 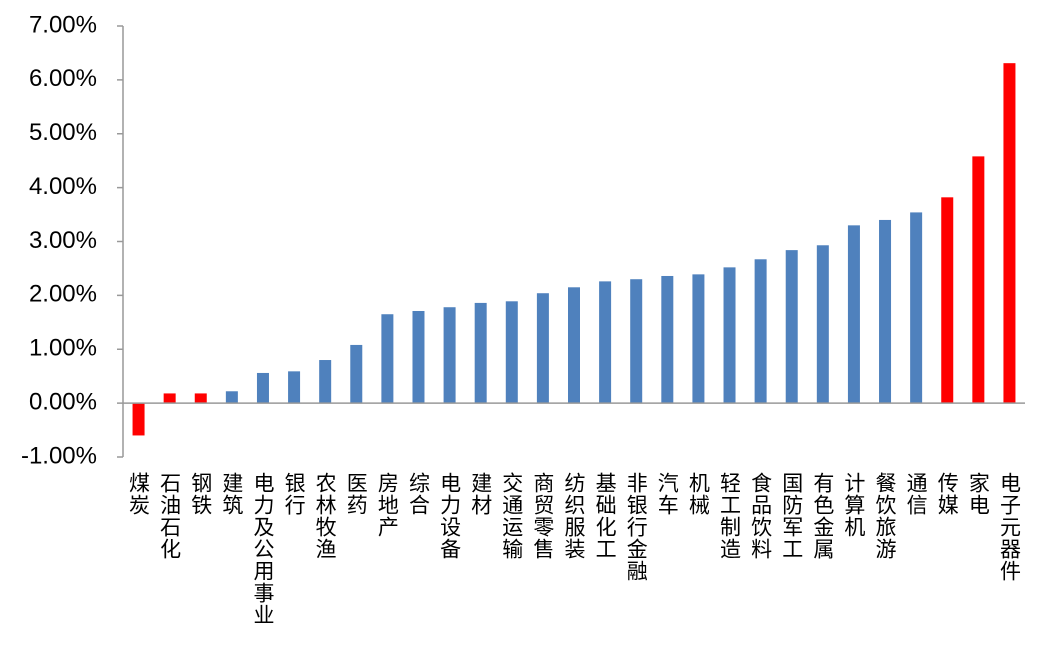 What do you see at coordinates (481, 494) in the screenshot?
I see `x-tick-label: 建材` at bounding box center [481, 494].